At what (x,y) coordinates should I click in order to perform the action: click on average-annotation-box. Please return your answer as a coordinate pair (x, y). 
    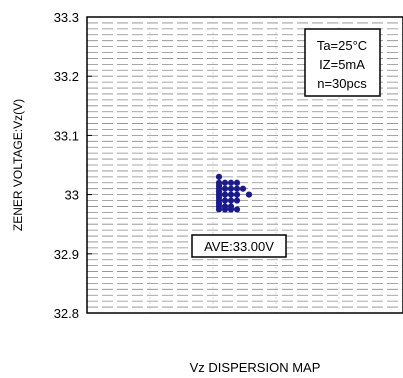
    Looking at the image, I should click on (239, 246).